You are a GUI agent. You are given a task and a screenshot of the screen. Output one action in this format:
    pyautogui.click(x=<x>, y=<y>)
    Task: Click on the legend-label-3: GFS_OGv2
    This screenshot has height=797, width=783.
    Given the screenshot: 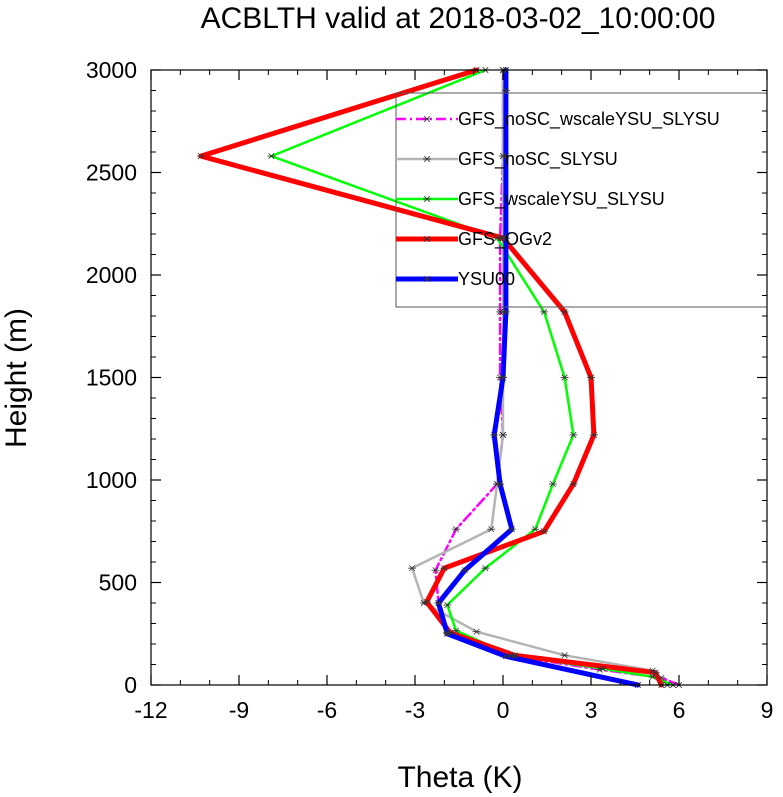 What is the action you would take?
    pyautogui.click(x=505, y=239)
    